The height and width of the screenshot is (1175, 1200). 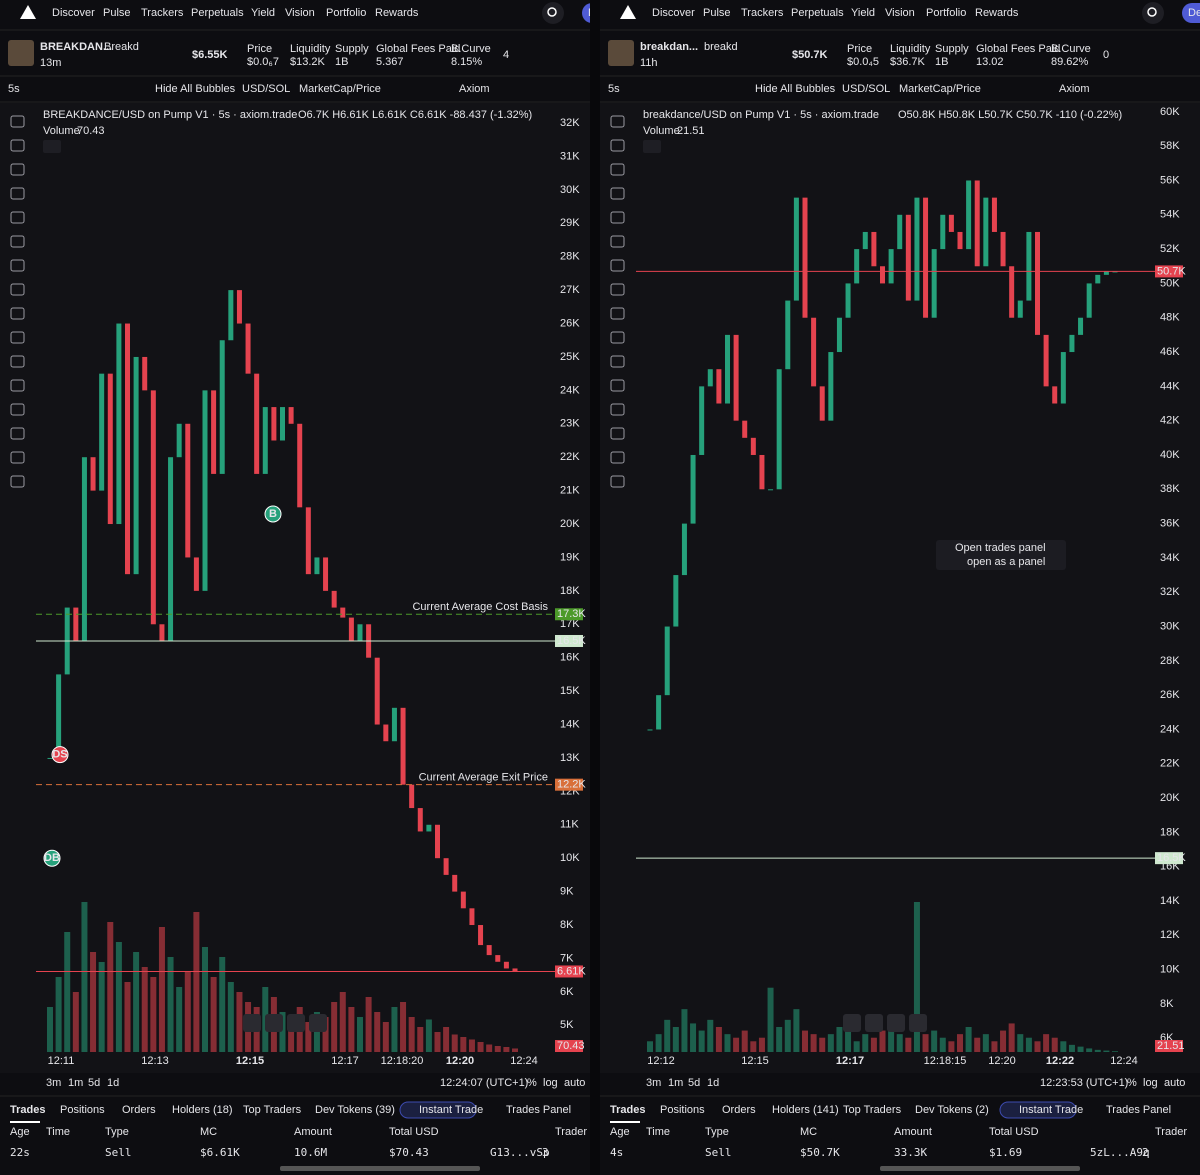 What do you see at coordinates (805, 1110) in the screenshot?
I see `tab: Holders (141)` at bounding box center [805, 1110].